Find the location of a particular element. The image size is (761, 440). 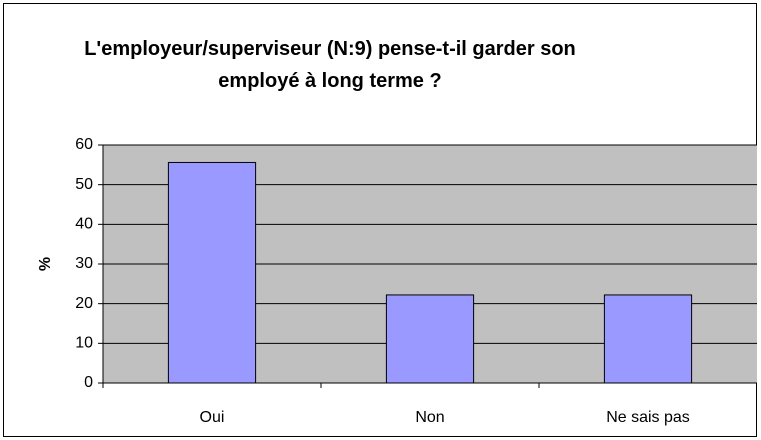

x-tick-label: Non is located at coordinates (429, 417).